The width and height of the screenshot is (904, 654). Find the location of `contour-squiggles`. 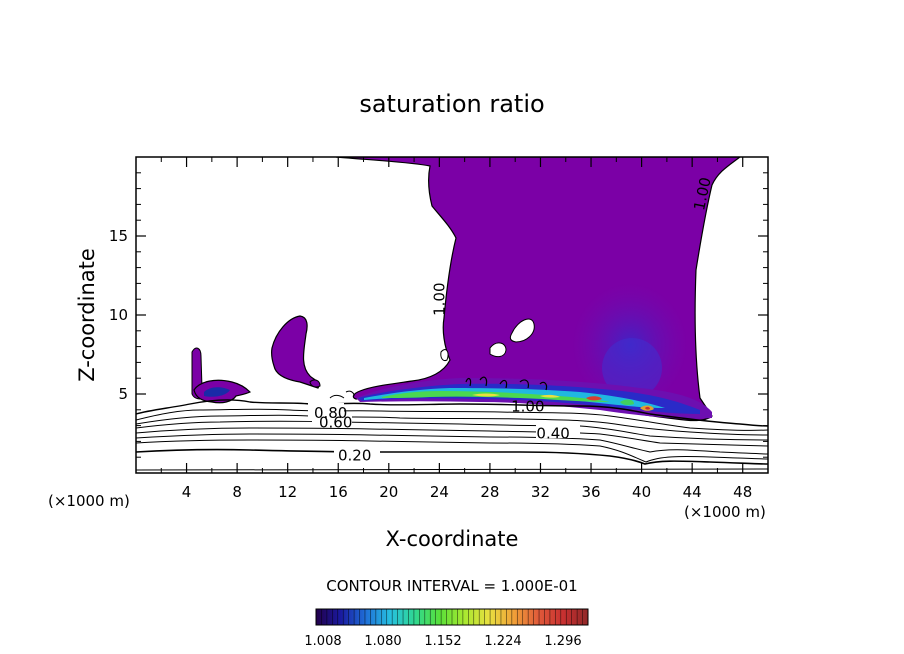

contour-squiggles is located at coordinates (506, 383).